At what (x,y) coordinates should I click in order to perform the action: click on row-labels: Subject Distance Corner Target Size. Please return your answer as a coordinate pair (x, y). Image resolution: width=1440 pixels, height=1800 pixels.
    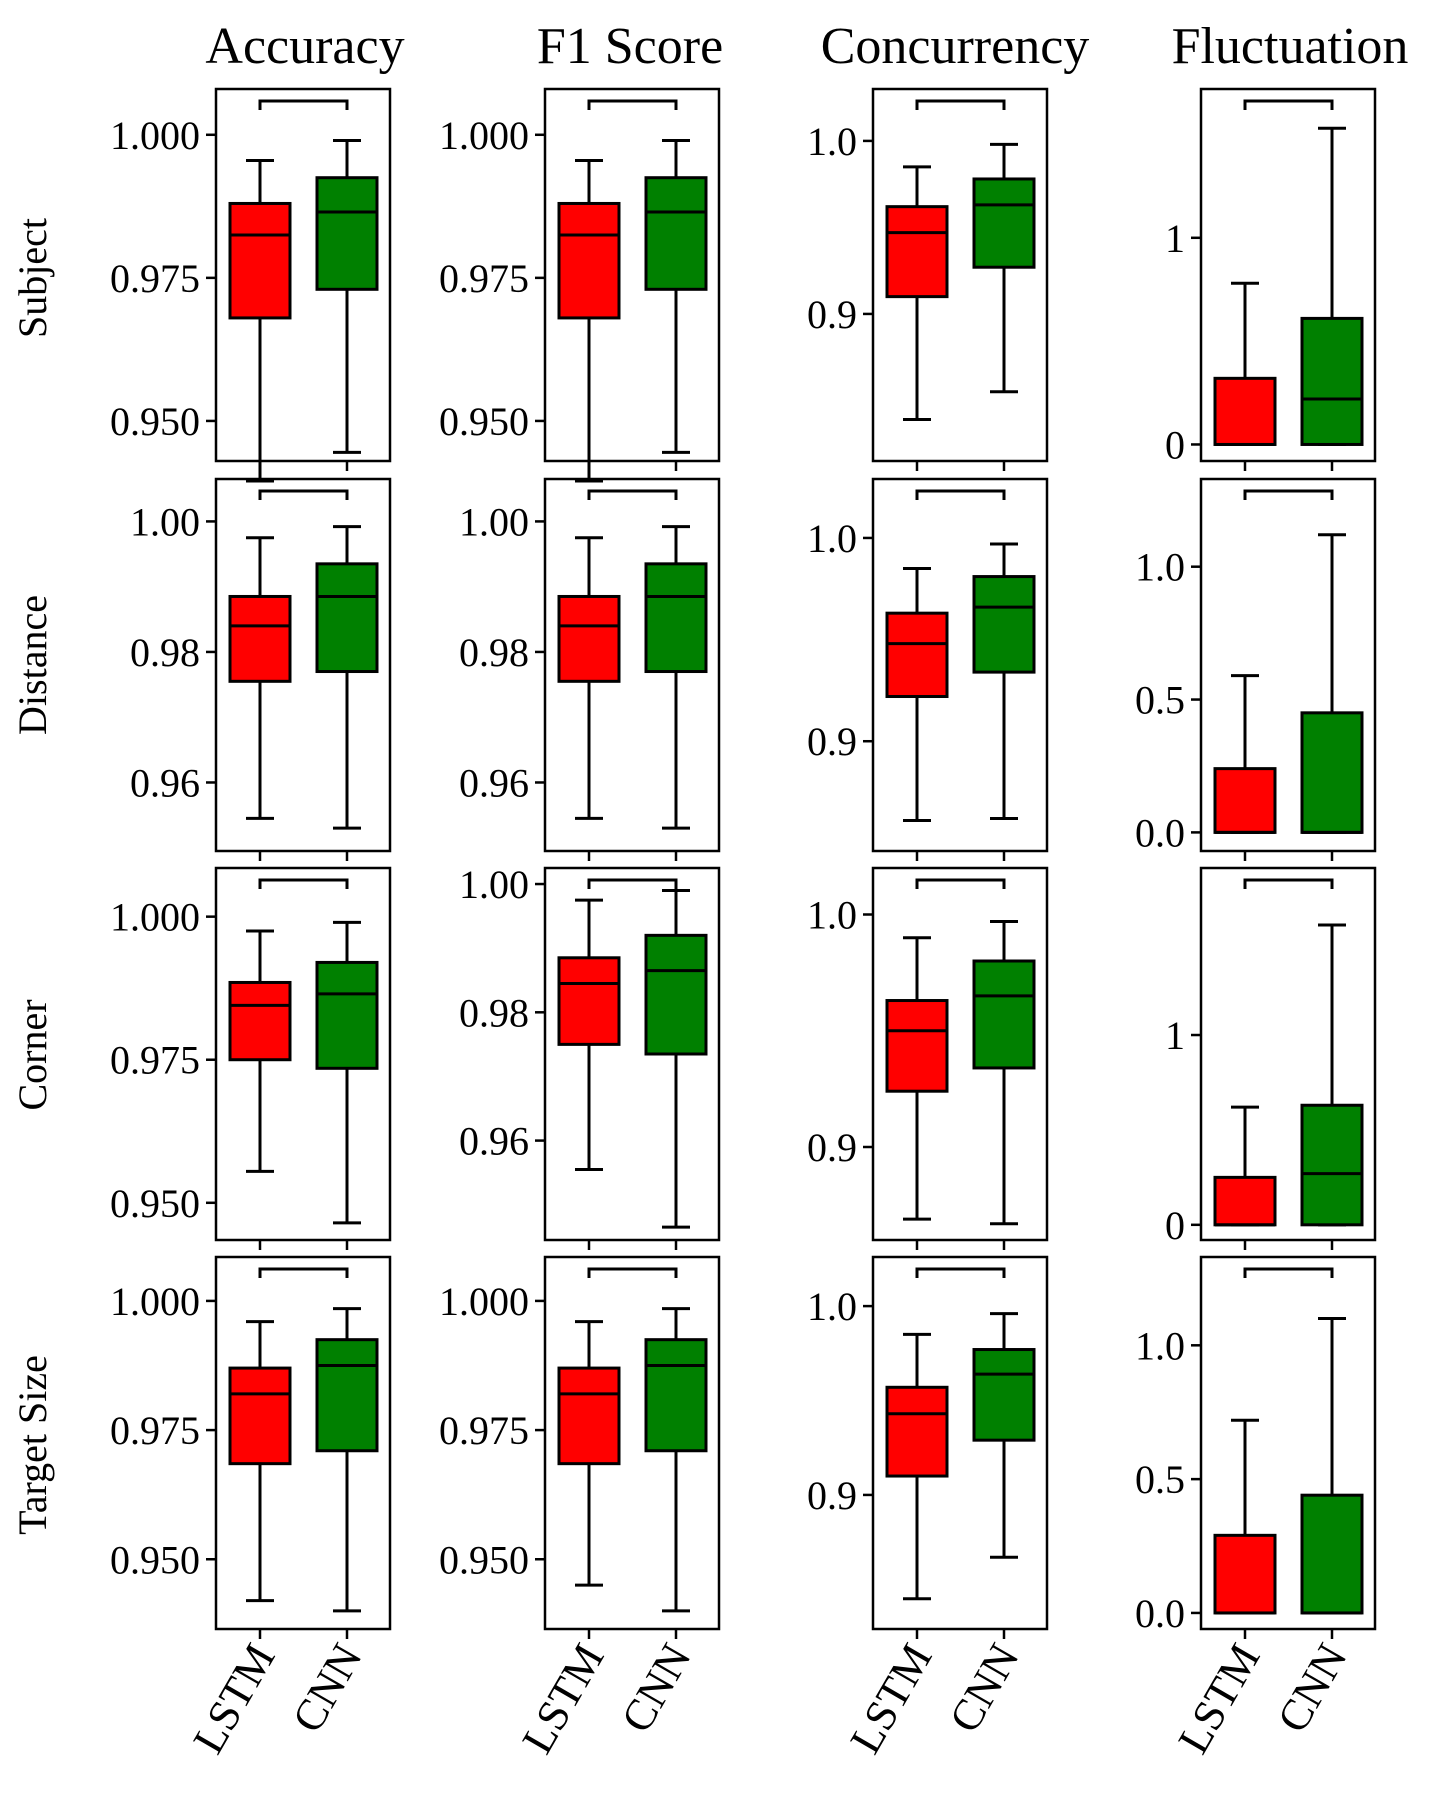
    Looking at the image, I should click on (32, 876).